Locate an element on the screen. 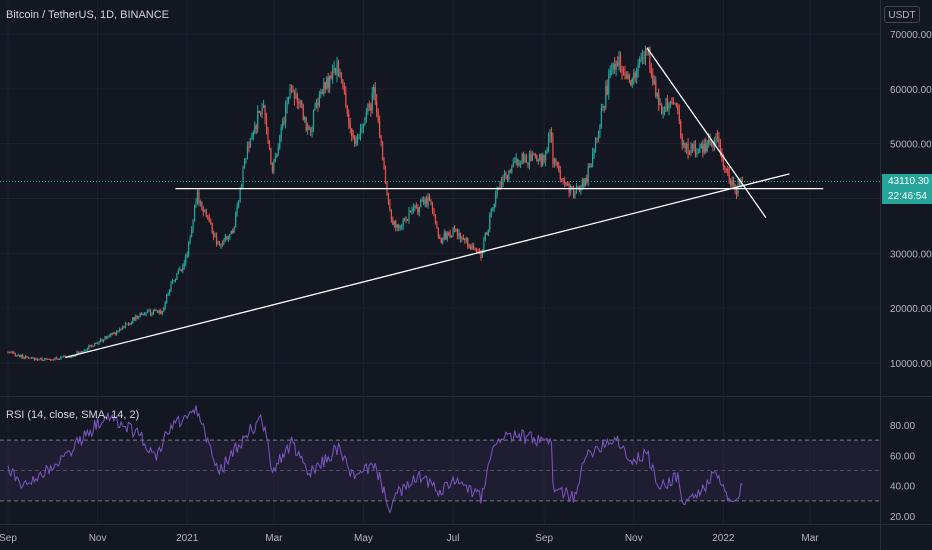 The width and height of the screenshot is (932, 550). currency-button: USDT is located at coordinates (902, 14).